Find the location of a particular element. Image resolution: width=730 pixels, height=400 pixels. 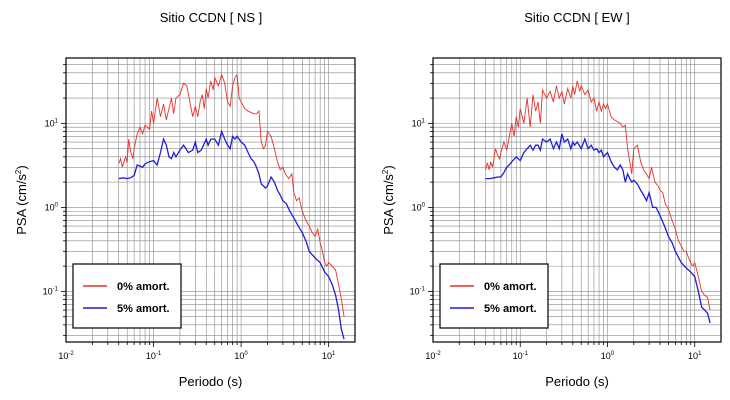

chart-title: Sitio CCDN [ NS ] is located at coordinates (211, 17).